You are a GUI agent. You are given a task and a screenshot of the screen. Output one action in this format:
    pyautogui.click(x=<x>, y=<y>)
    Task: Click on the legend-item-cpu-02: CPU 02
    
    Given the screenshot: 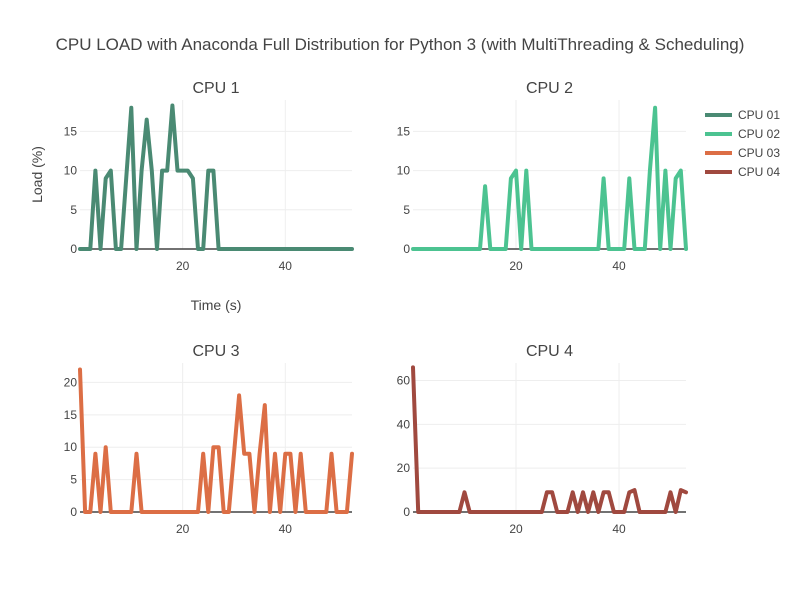 What is the action you would take?
    pyautogui.click(x=742, y=134)
    